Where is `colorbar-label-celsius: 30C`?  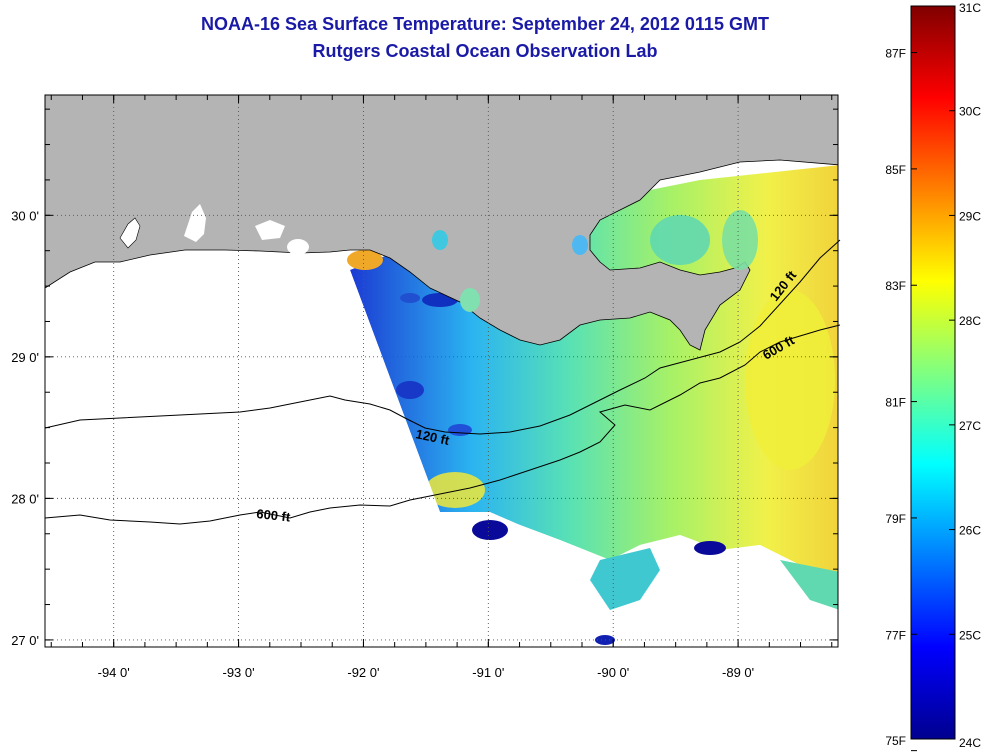
colorbar-label-celsius: 30C is located at coordinates (970, 112).